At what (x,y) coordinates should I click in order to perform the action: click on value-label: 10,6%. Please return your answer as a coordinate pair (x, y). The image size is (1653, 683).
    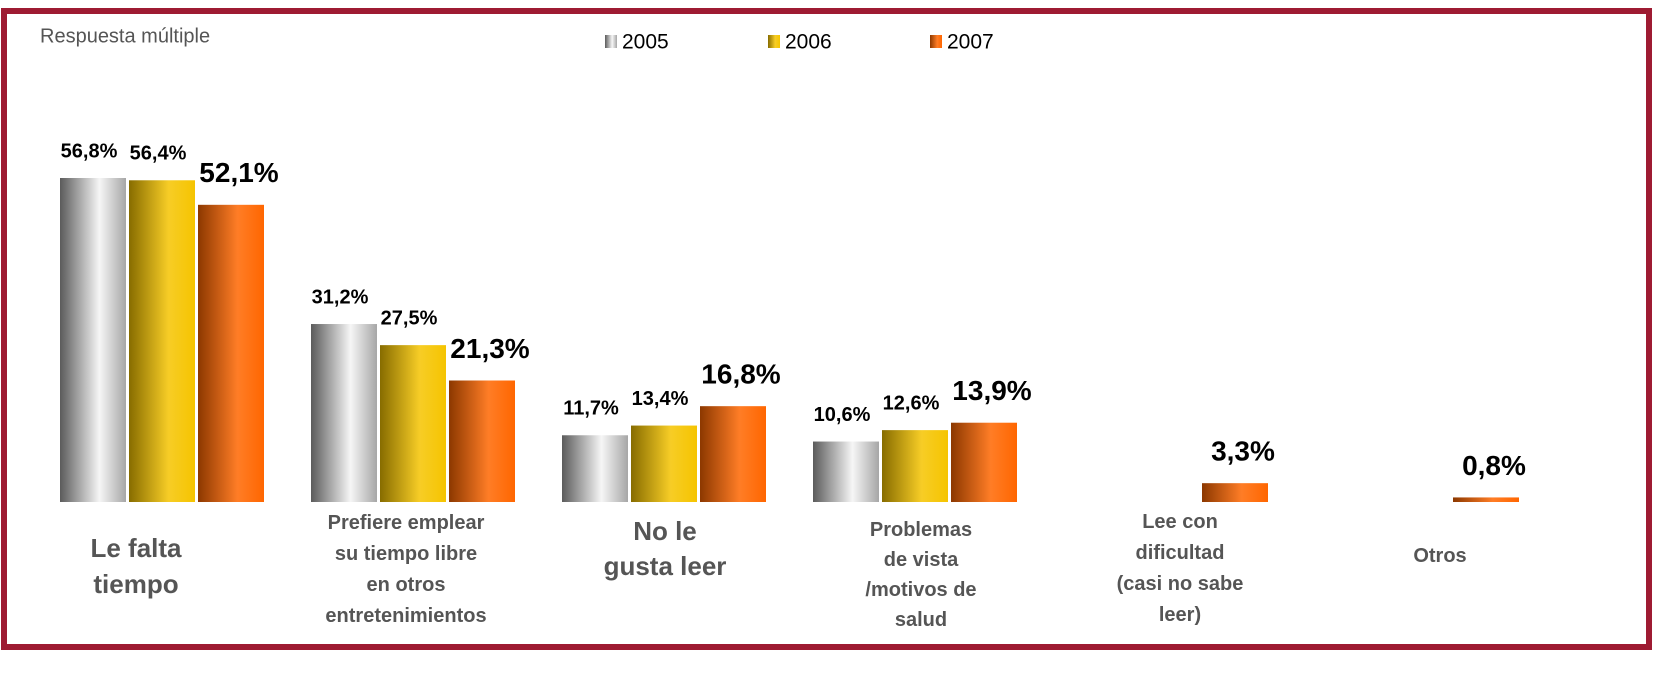
    Looking at the image, I should click on (842, 415).